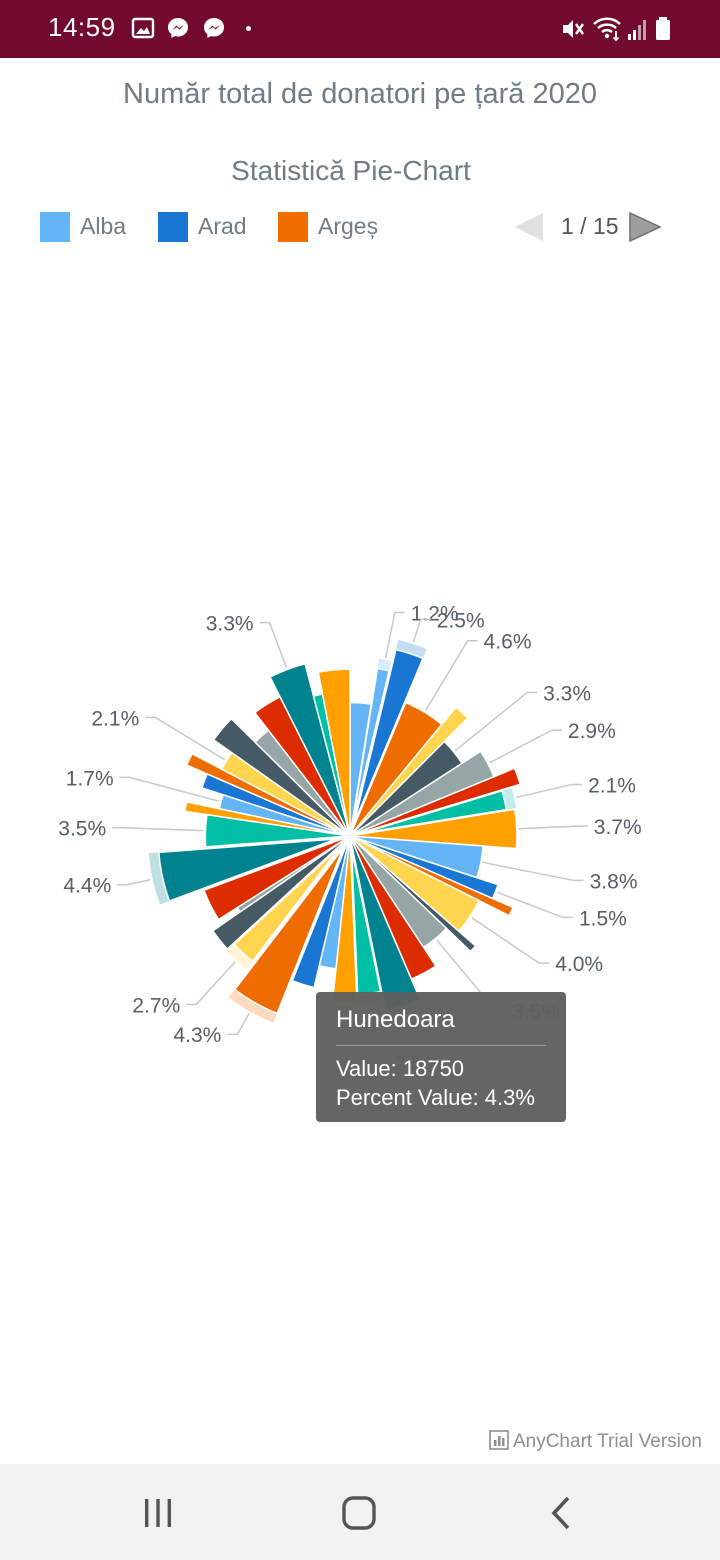  Describe the element at coordinates (82, 829) in the screenshot. I see `slice-label: 3.5%` at that location.